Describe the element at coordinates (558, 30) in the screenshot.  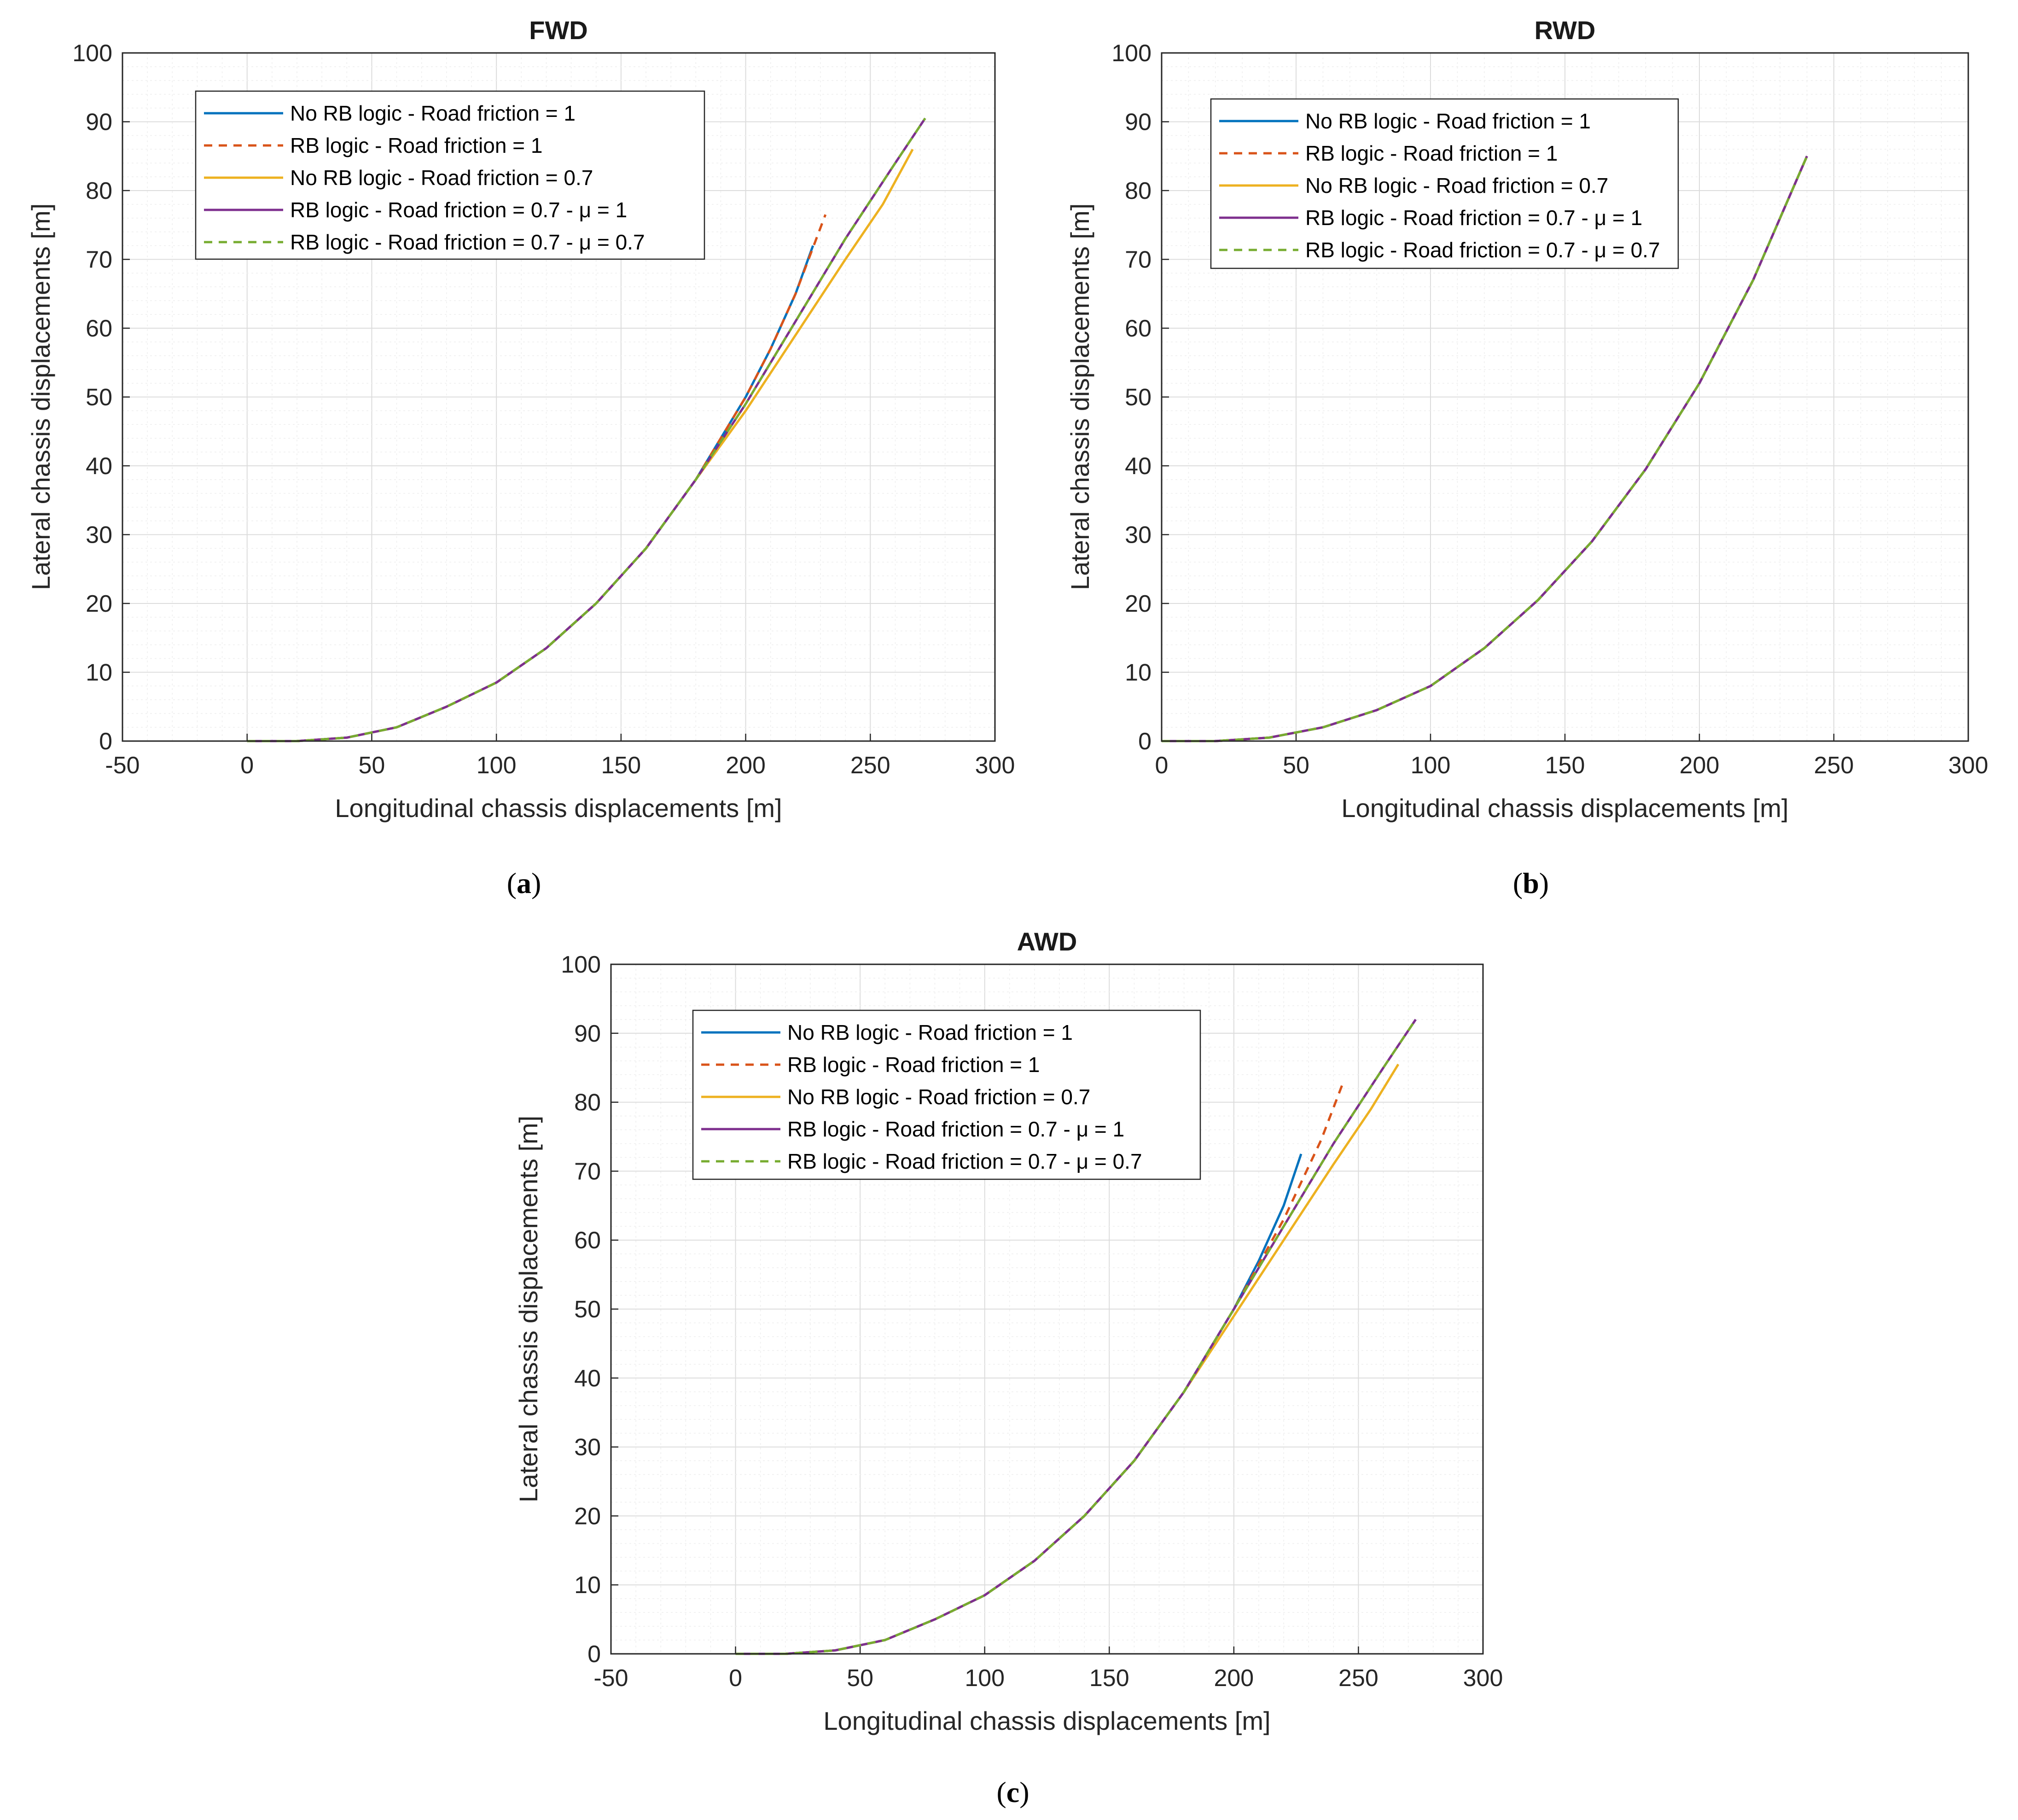
I see `chart-title: FWD` at that location.